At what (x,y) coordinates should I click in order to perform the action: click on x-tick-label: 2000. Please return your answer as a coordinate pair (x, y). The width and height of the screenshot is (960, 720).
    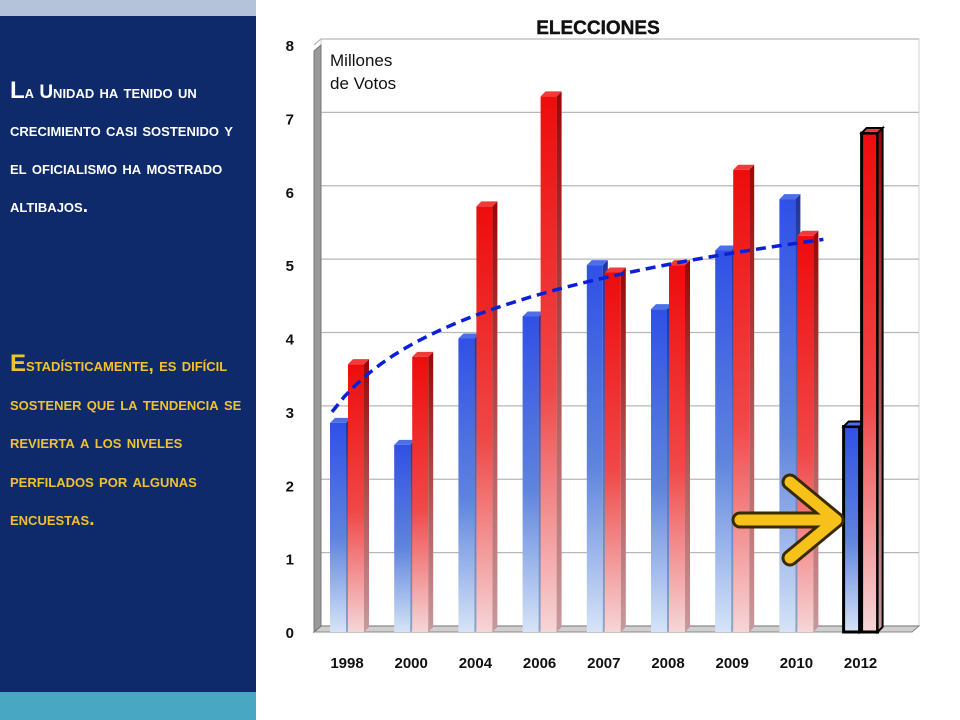
    Looking at the image, I should click on (411, 663).